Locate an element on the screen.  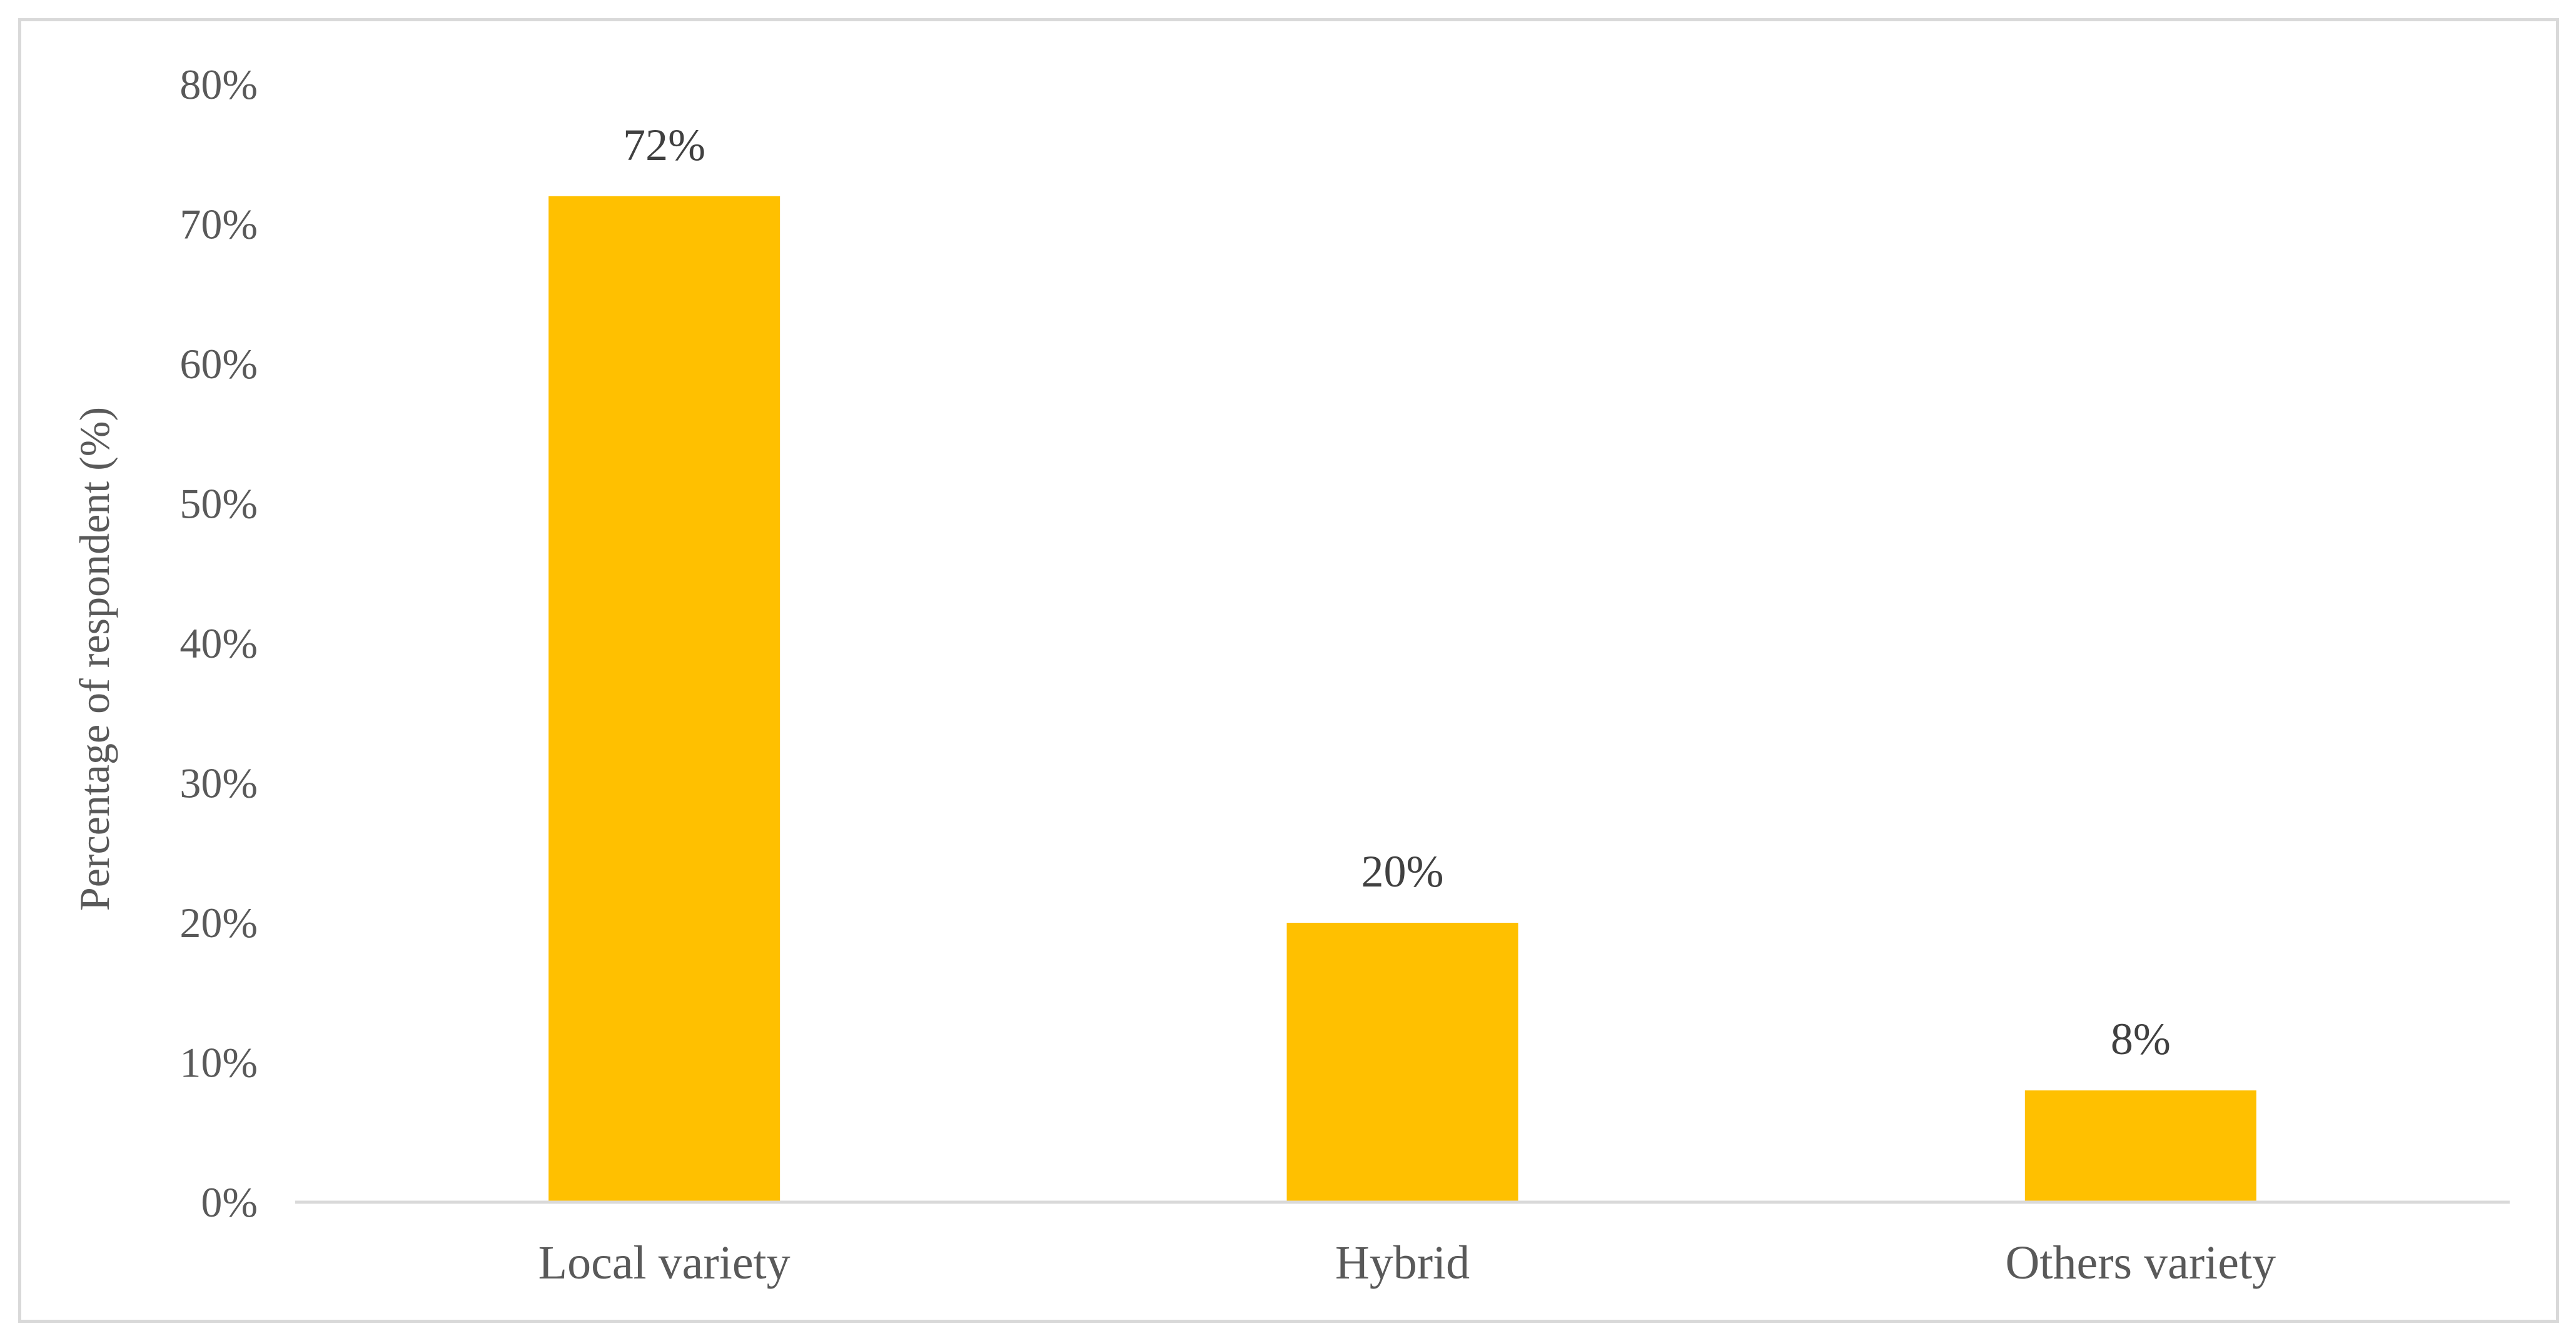
y-tick-label: 40% is located at coordinates (218, 643).